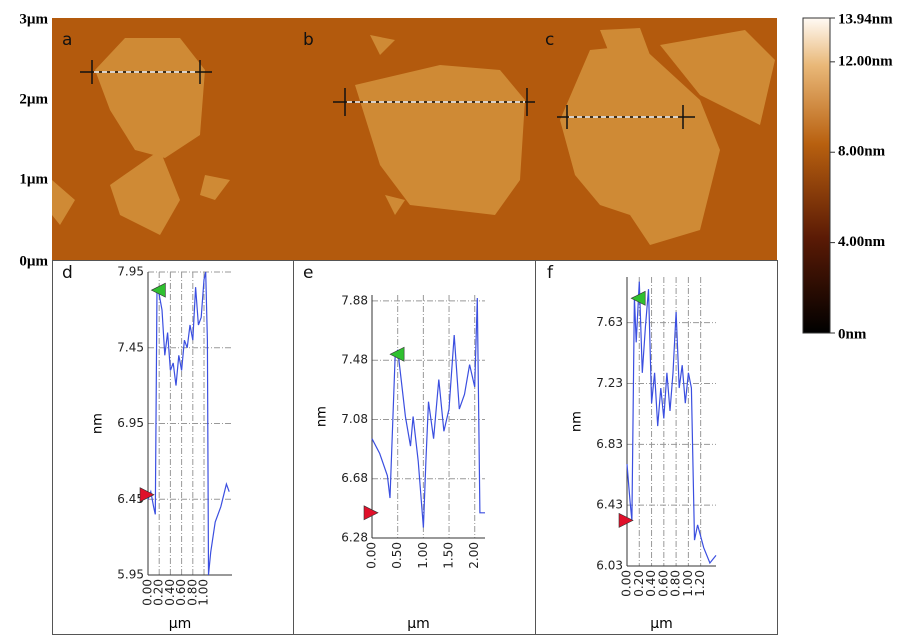 Image resolution: width=909 pixels, height=635 pixels. What do you see at coordinates (33, 261) in the screenshot?
I see `image-axis-label: 0µm` at bounding box center [33, 261].